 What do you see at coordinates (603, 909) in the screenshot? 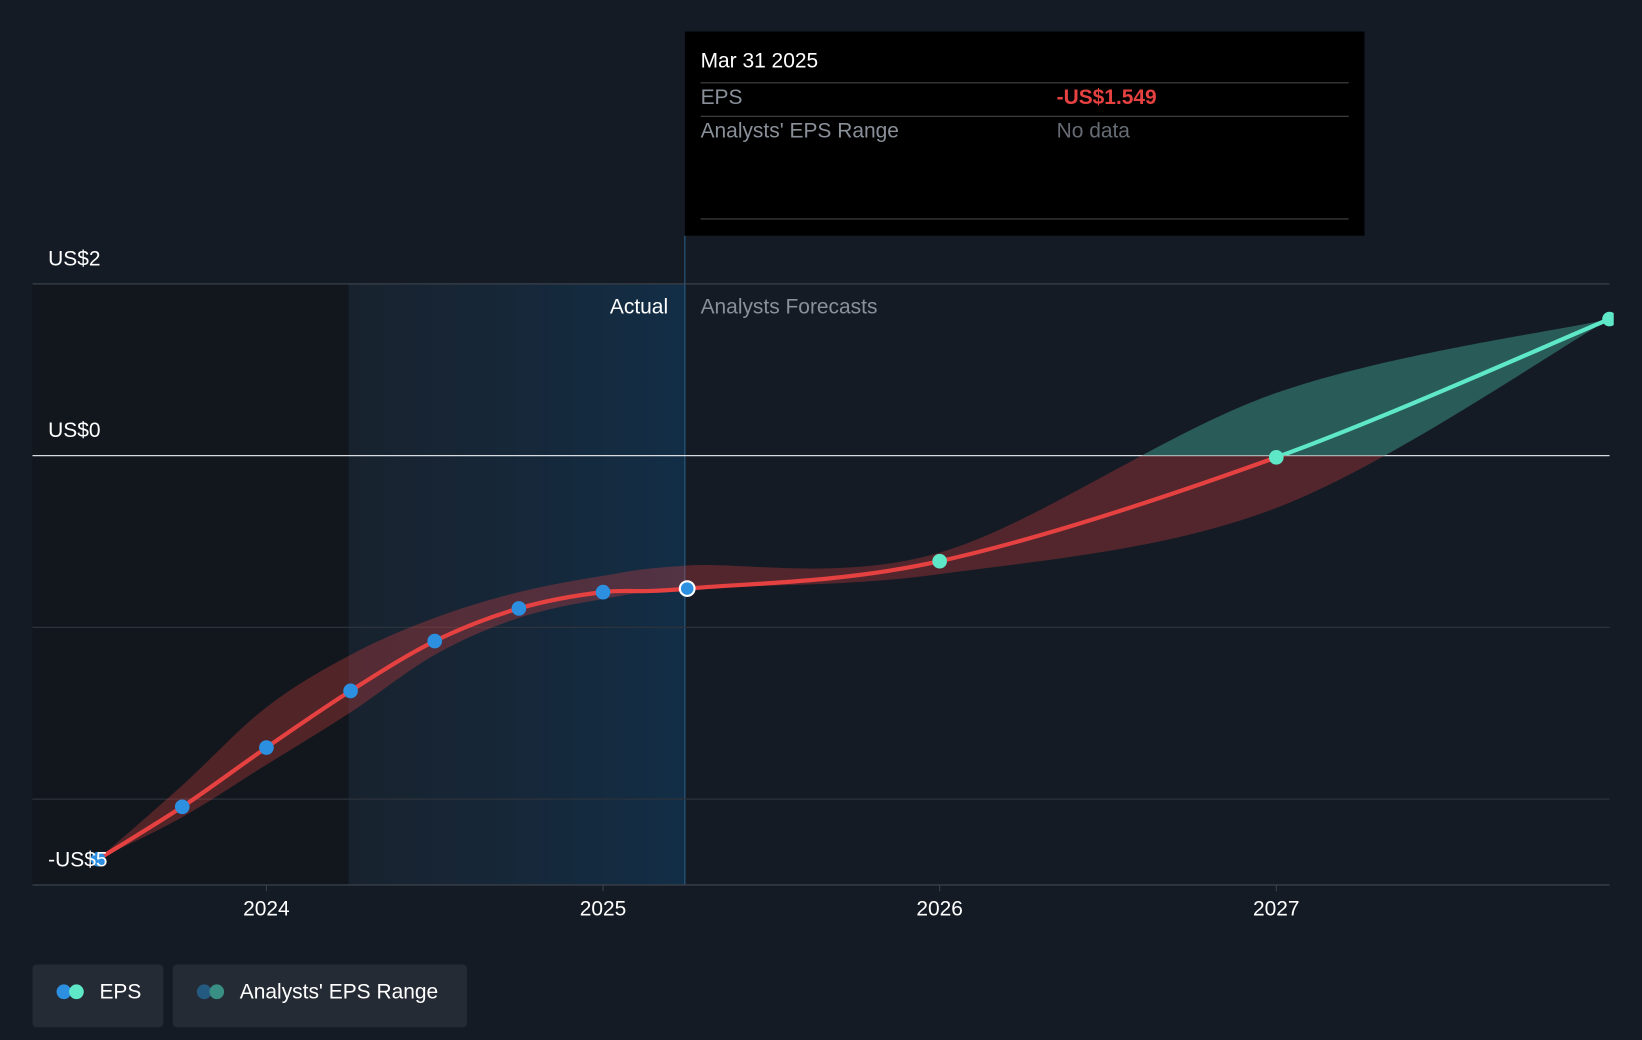
I see `x-tick-label: 2025` at bounding box center [603, 909].